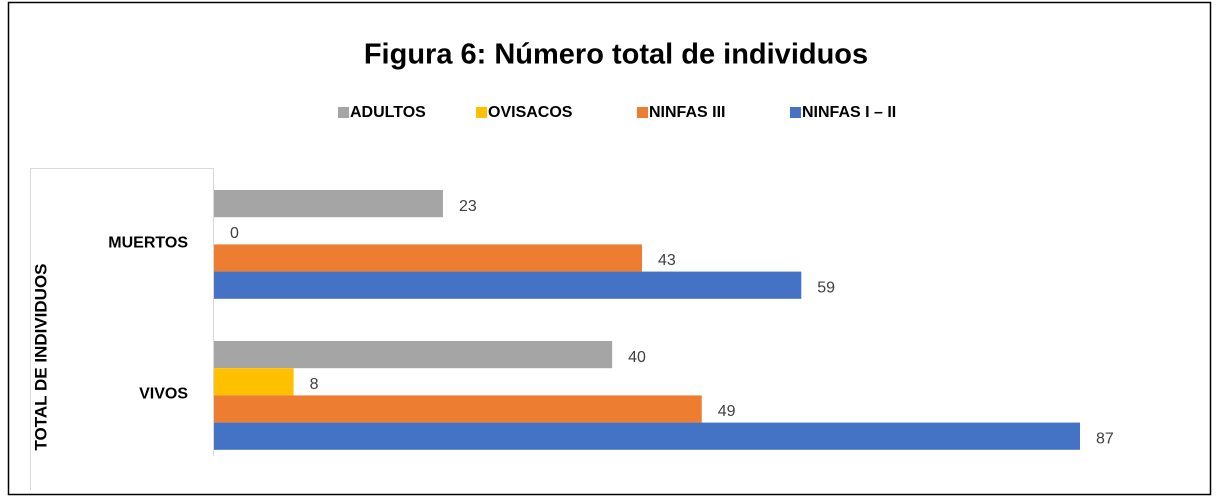 This screenshot has height=503, width=1219. I want to click on chart-title: Figura 6: Número total de individuos, so click(616, 55).